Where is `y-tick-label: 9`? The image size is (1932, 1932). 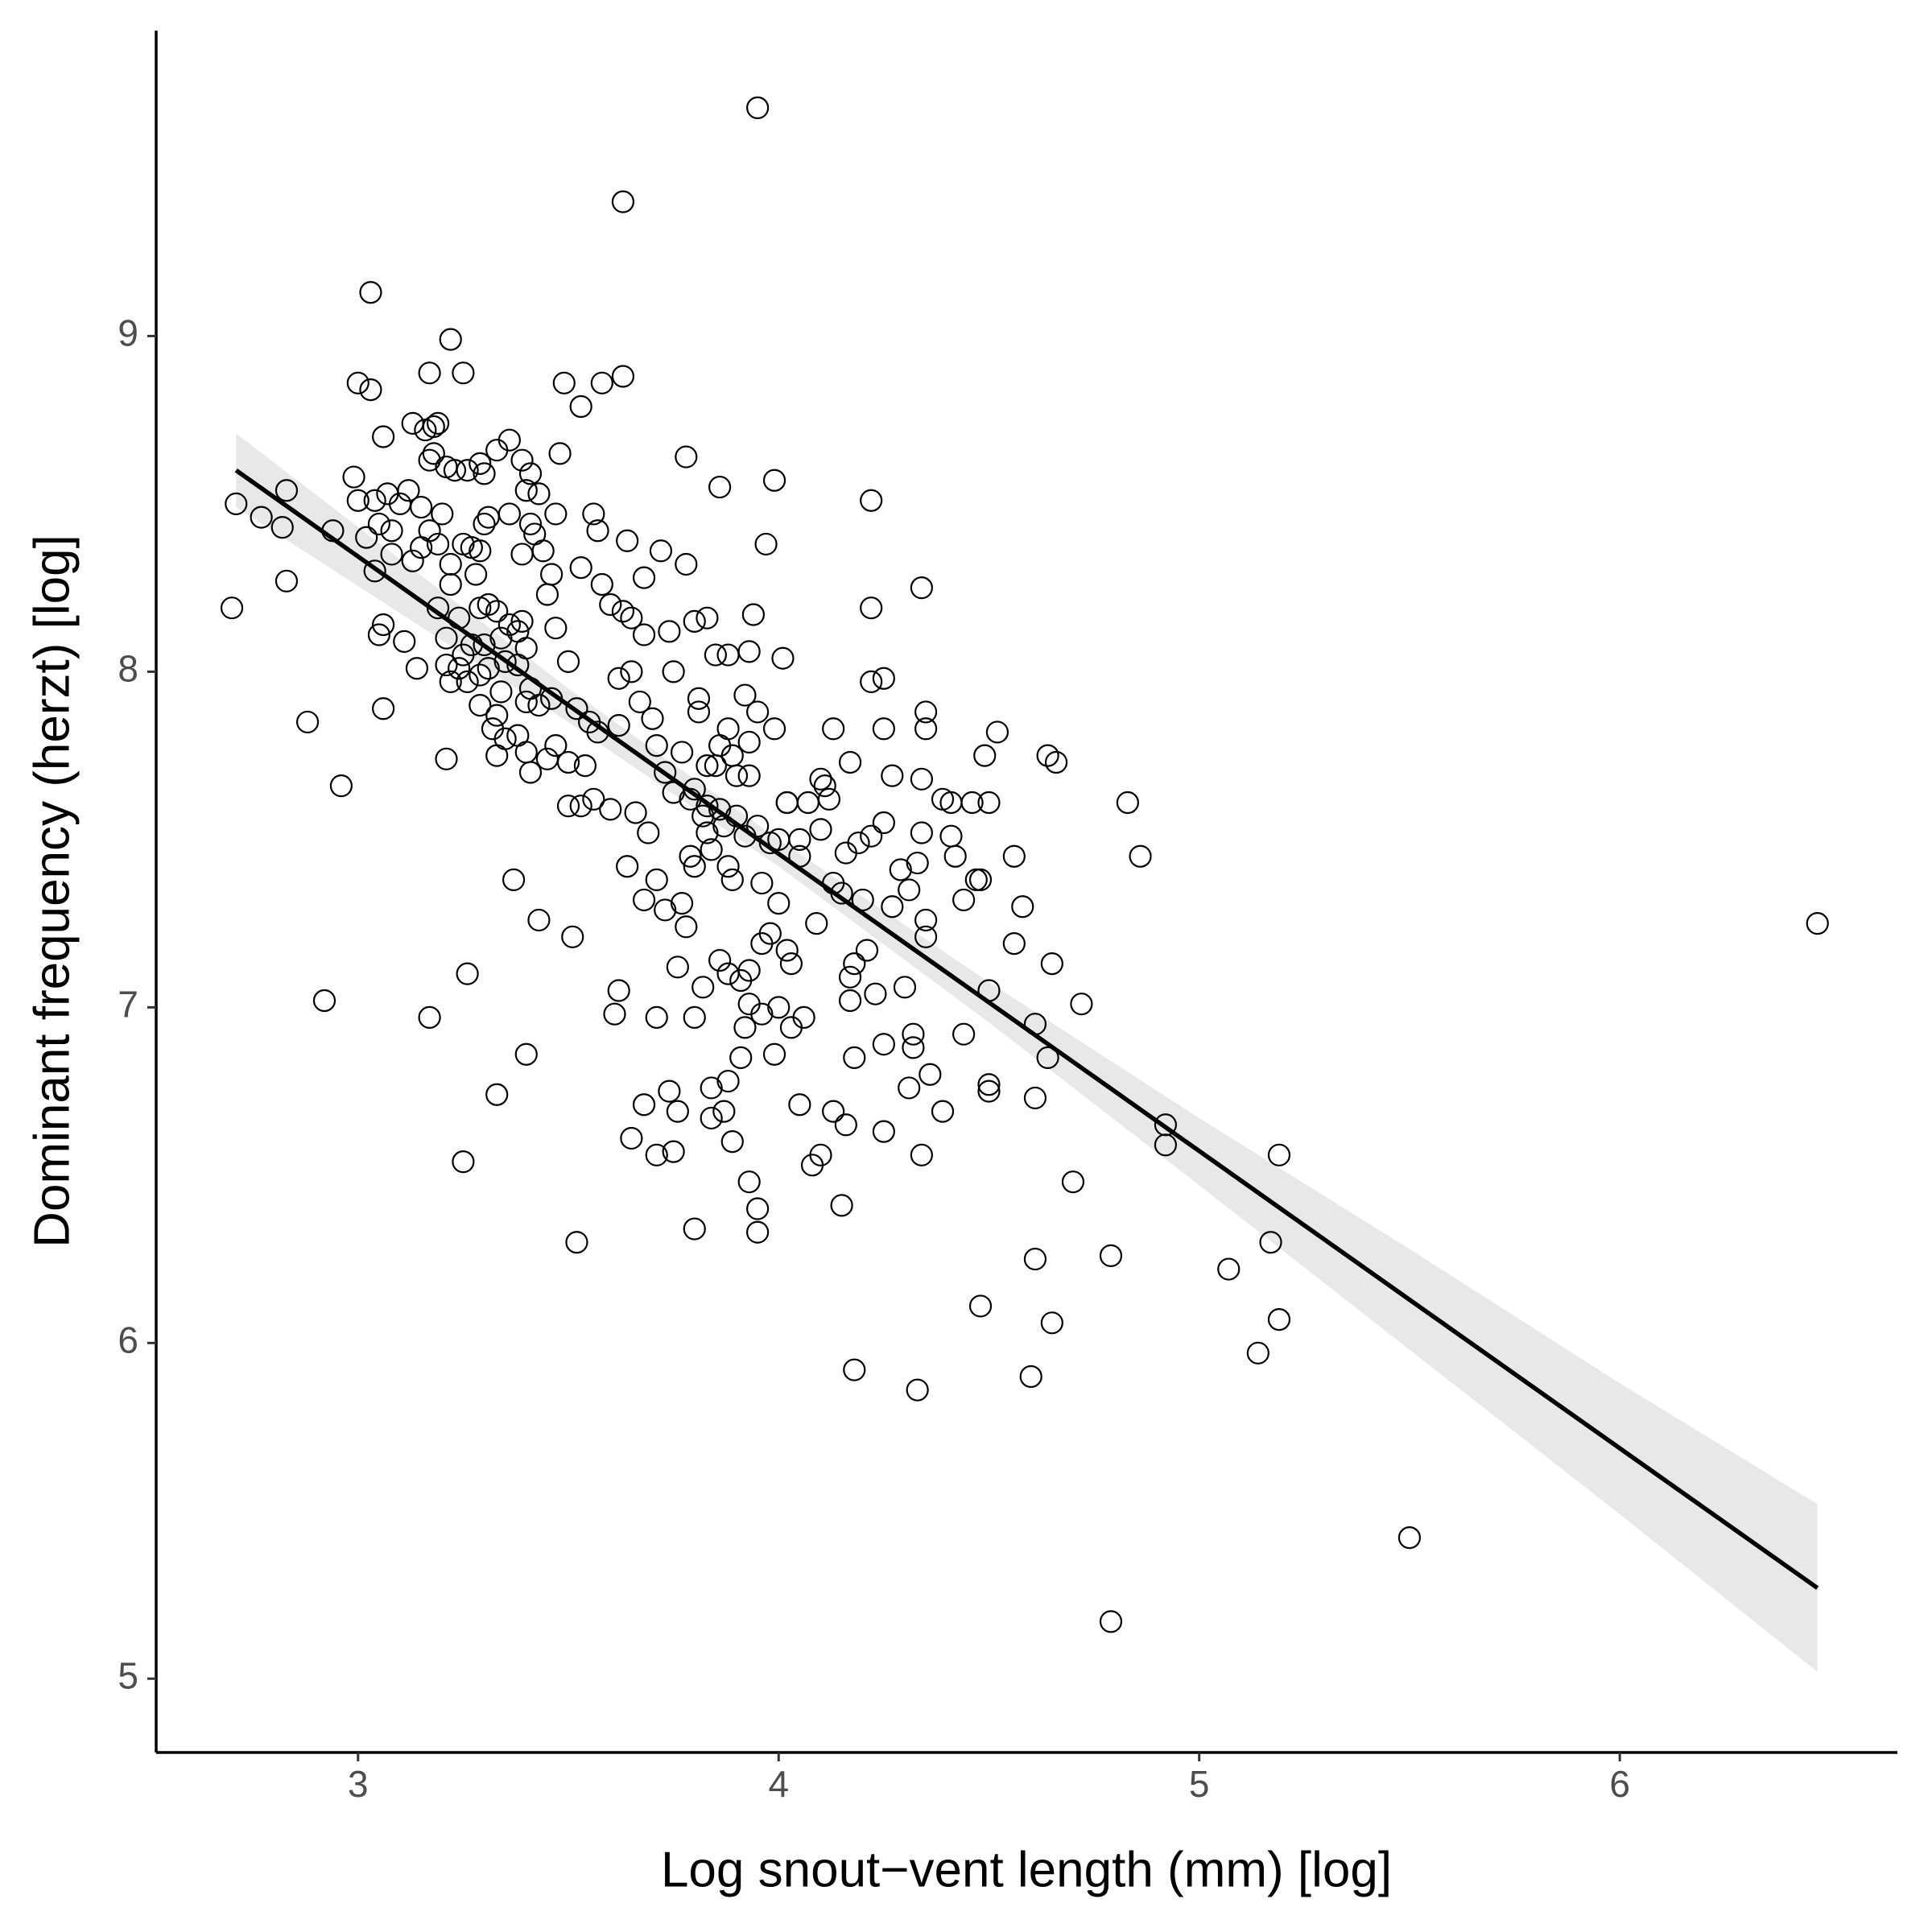 y-tick-label: 9 is located at coordinates (128, 333).